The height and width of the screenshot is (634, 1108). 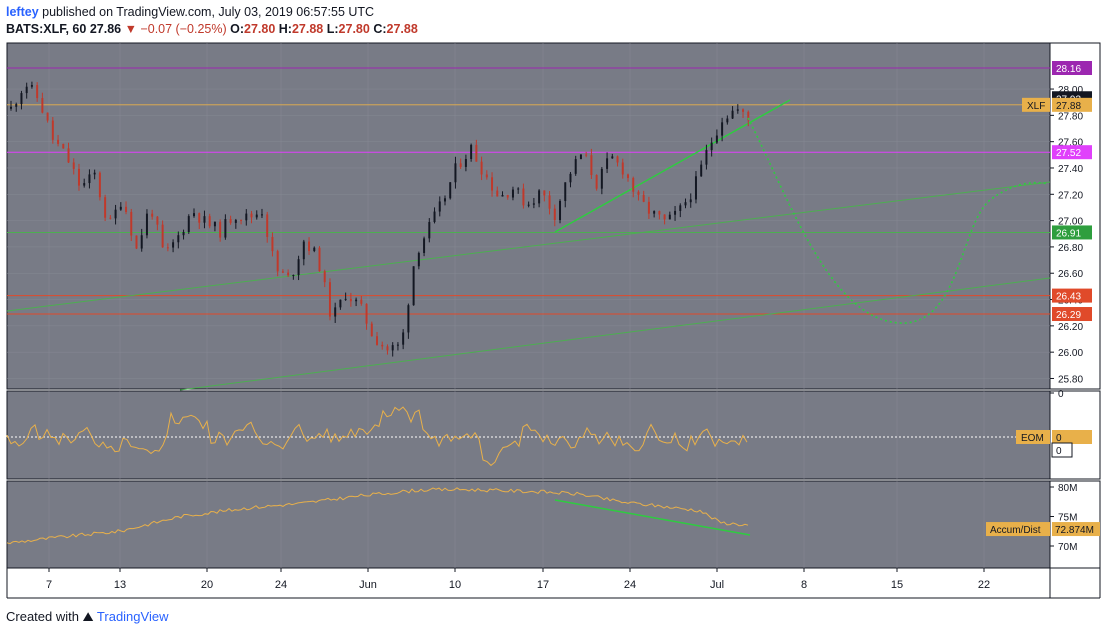 What do you see at coordinates (1072, 152) in the screenshot?
I see `level-tag-27-52: 27.52` at bounding box center [1072, 152].